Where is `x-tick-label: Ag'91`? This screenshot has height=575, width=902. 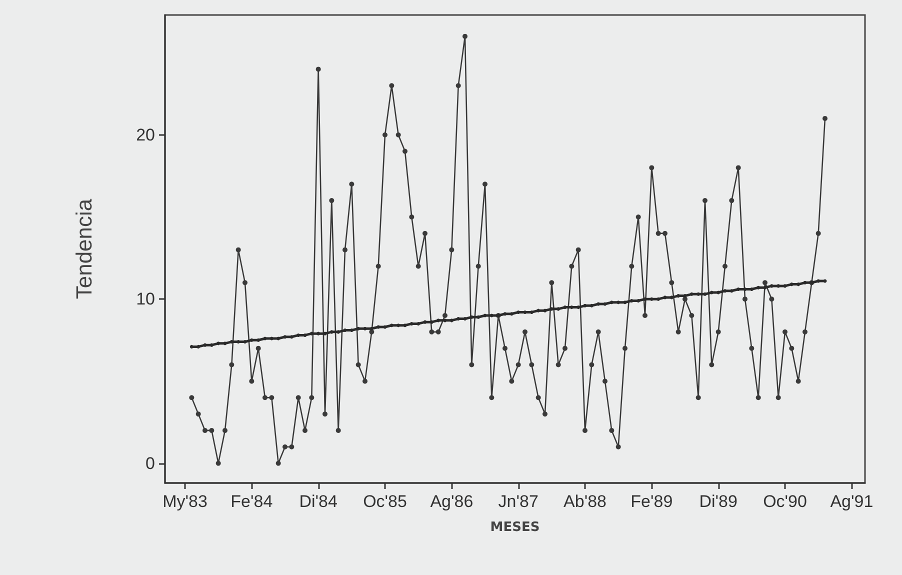 x-tick-label: Ag'91 is located at coordinates (852, 501).